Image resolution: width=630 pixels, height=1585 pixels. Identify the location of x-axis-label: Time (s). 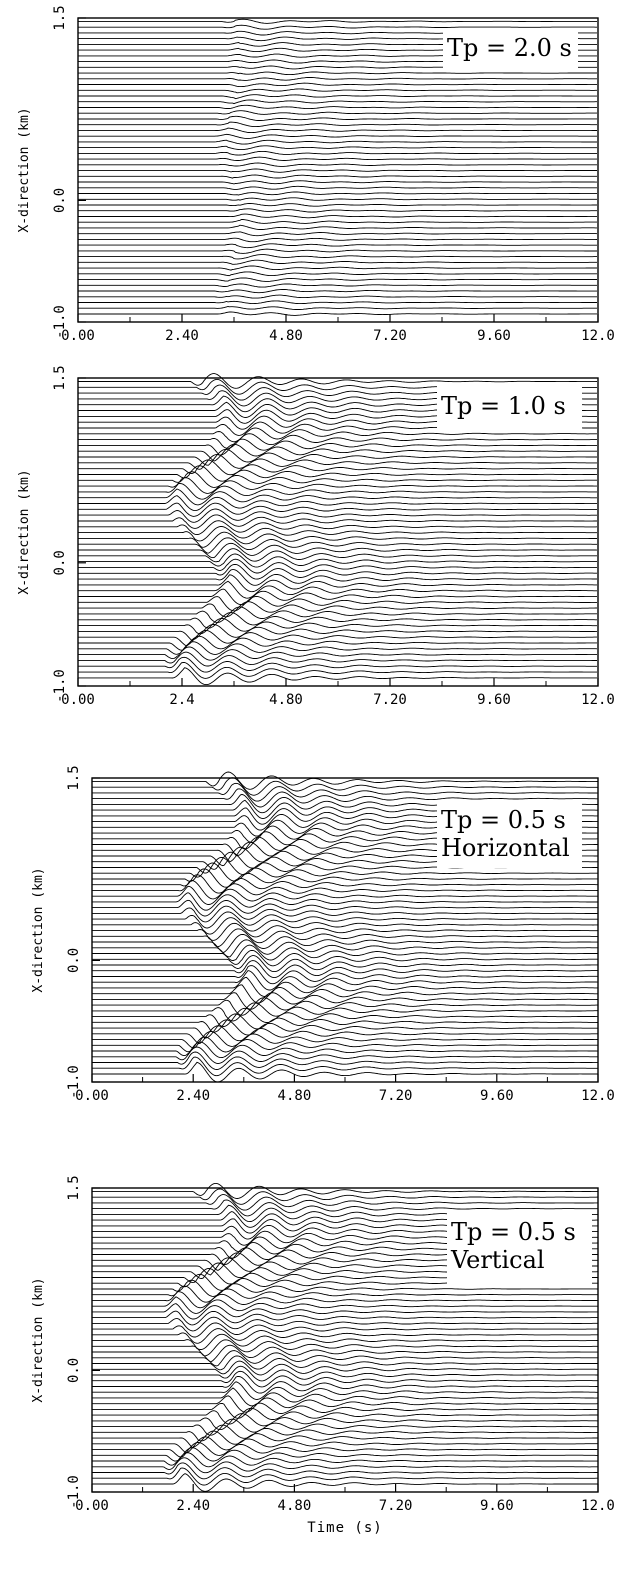
(344, 1528).